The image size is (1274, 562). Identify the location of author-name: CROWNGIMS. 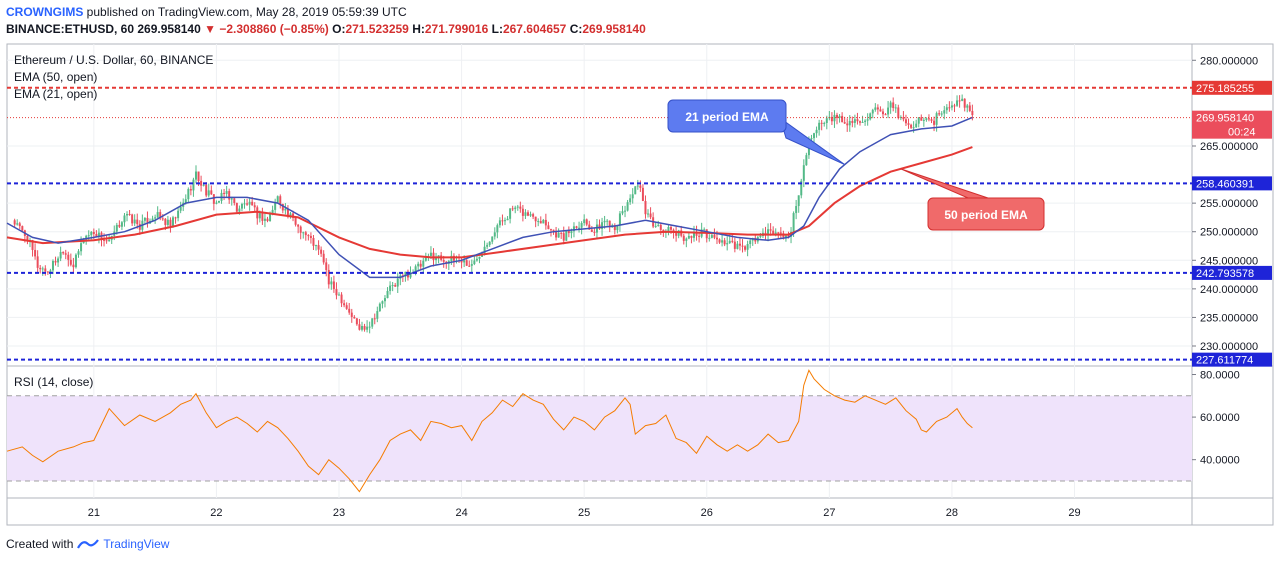
(45, 12).